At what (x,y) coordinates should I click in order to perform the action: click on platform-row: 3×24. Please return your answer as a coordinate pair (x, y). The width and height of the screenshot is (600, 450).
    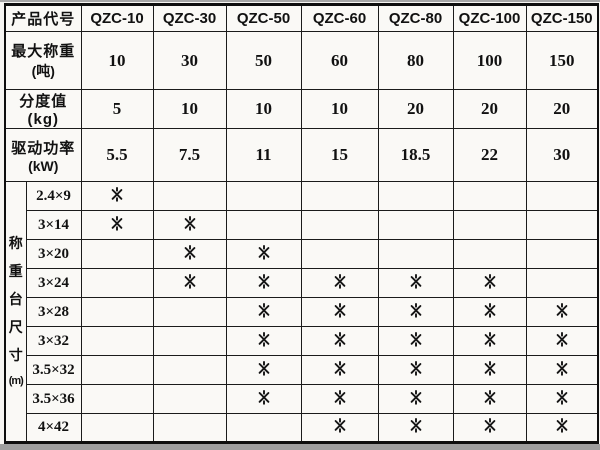
    Looking at the image, I should click on (302, 283).